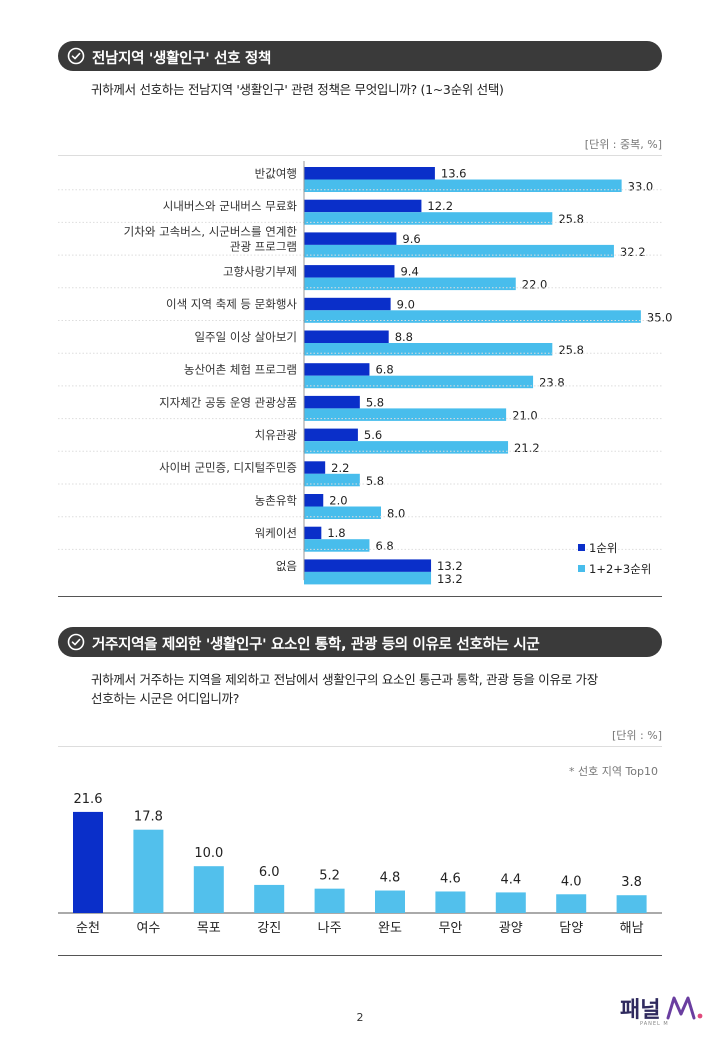  I want to click on data-label: 4.0, so click(571, 881).